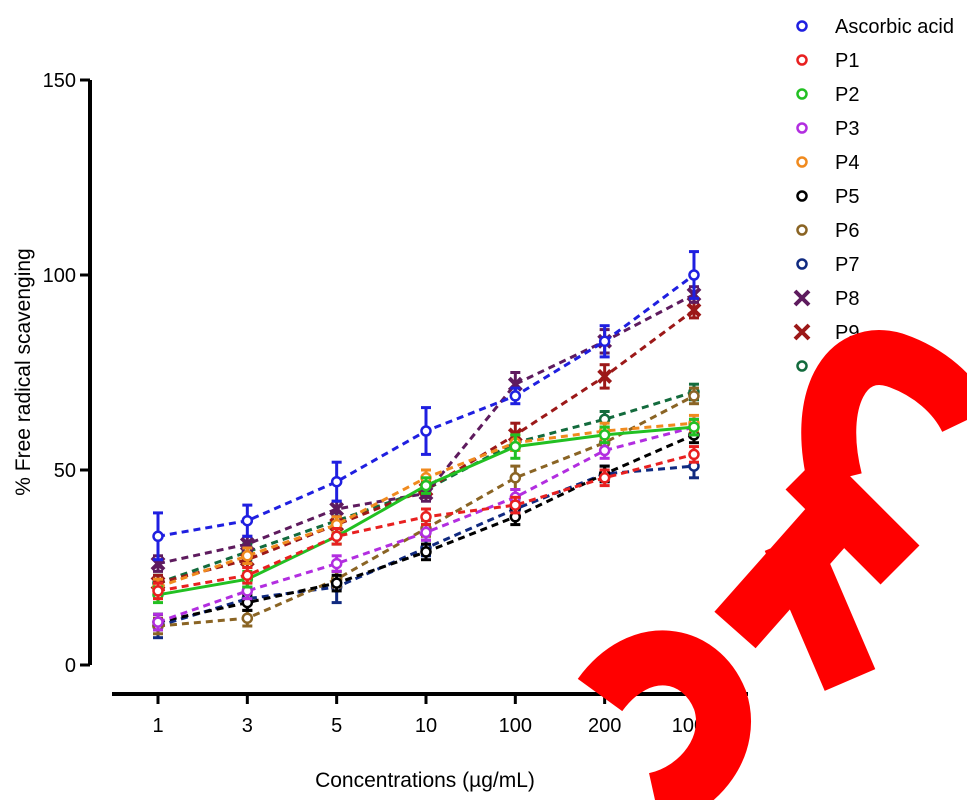 The height and width of the screenshot is (800, 967). I want to click on legend-label: P2, so click(847, 95).